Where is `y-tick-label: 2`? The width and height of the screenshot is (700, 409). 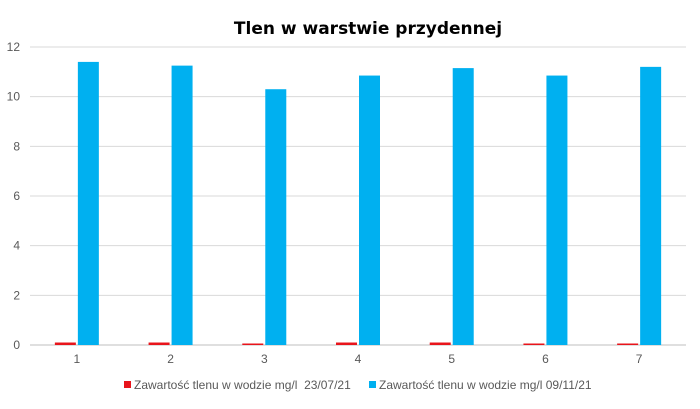
y-tick-label: 2 is located at coordinates (16, 295).